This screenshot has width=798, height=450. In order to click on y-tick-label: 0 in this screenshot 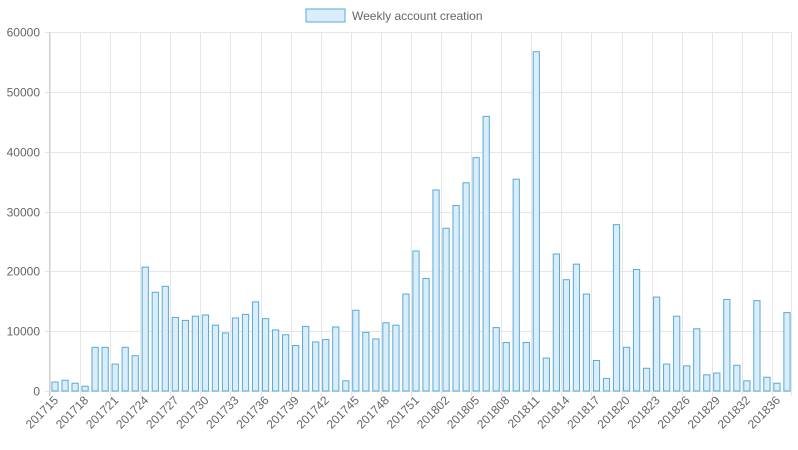, I will do `click(36, 392)`.